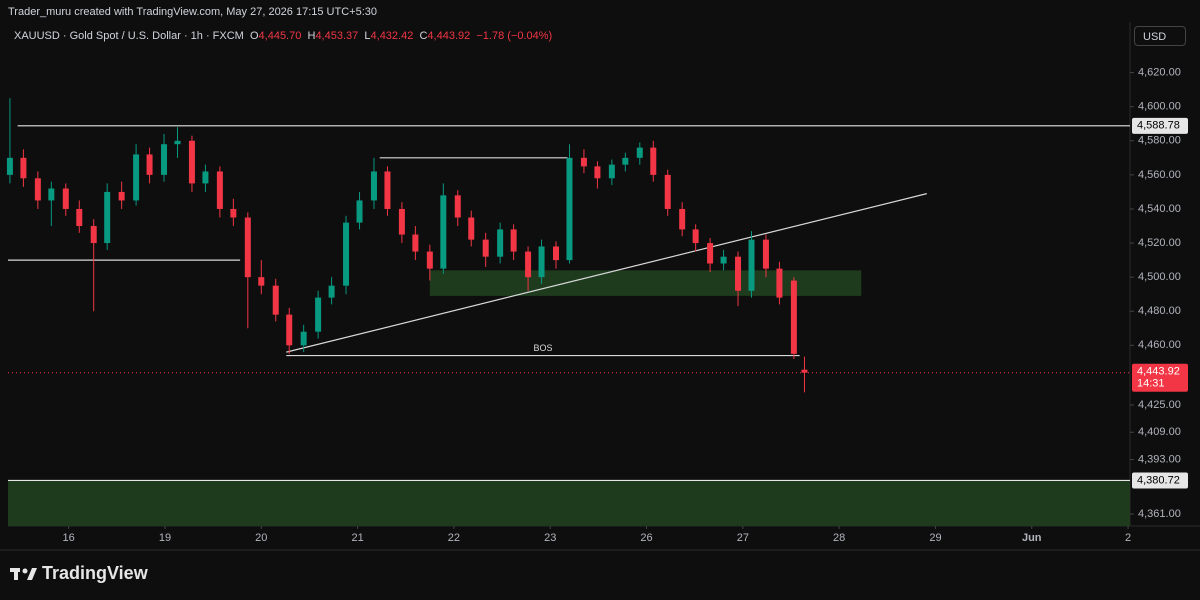 The width and height of the screenshot is (1200, 600). Describe the element at coordinates (254, 36) in the screenshot. I see `o-label: O` at that location.